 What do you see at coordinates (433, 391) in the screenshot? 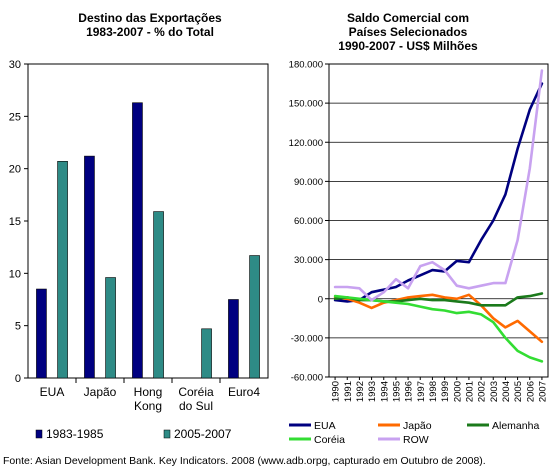
I see `line-x-tick-label: 1998` at bounding box center [433, 391].